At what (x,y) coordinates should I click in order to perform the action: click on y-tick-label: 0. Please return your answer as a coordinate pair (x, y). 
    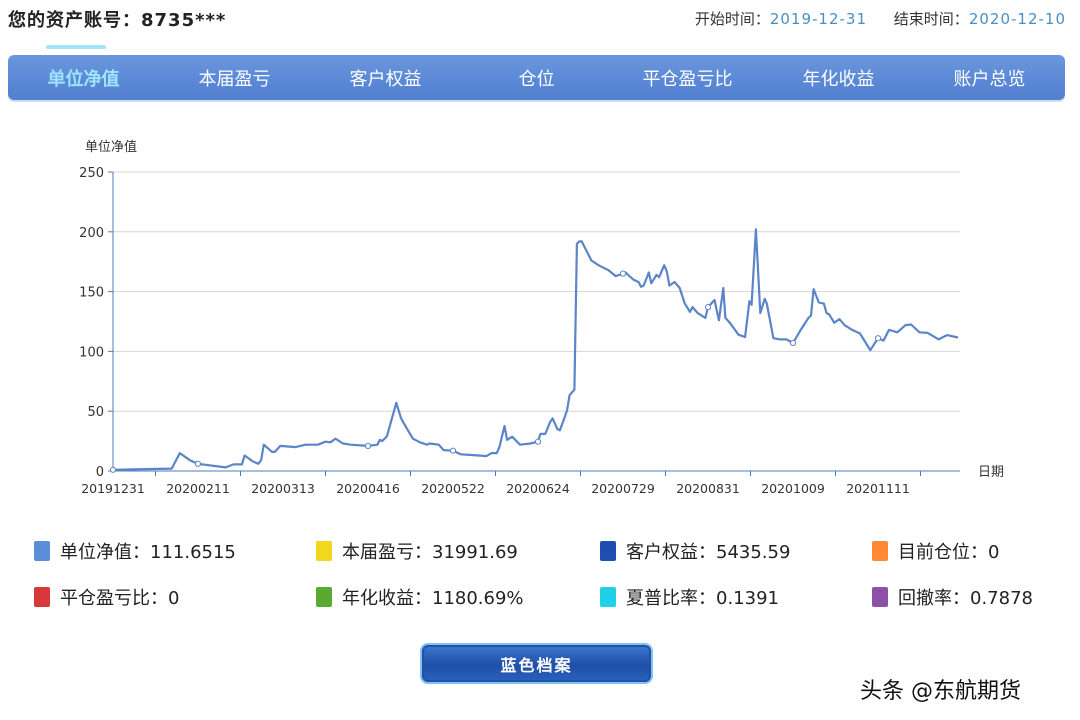
    Looking at the image, I should click on (100, 472).